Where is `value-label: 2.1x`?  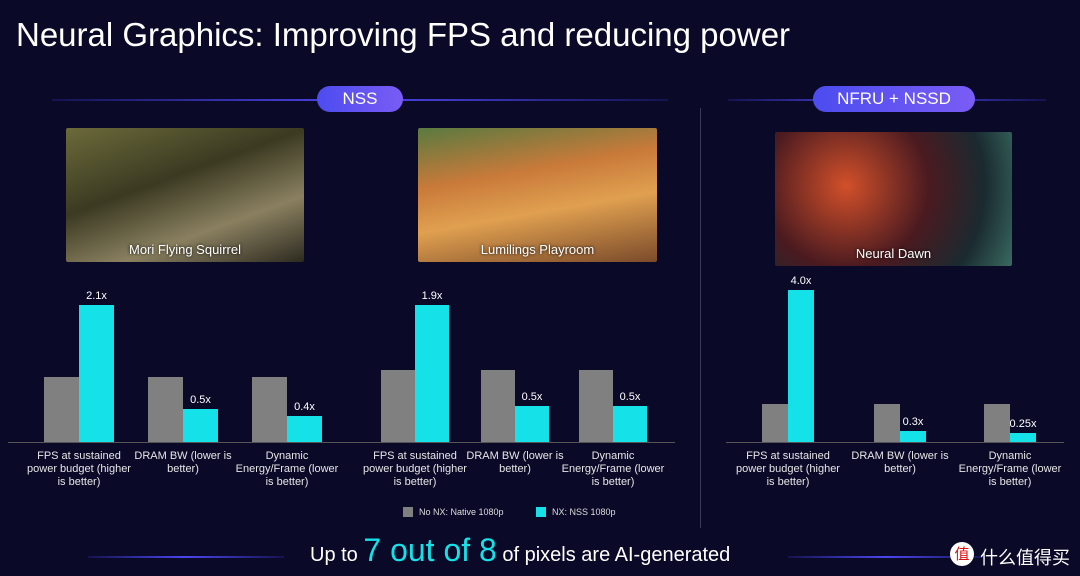 value-label: 2.1x is located at coordinates (96, 296).